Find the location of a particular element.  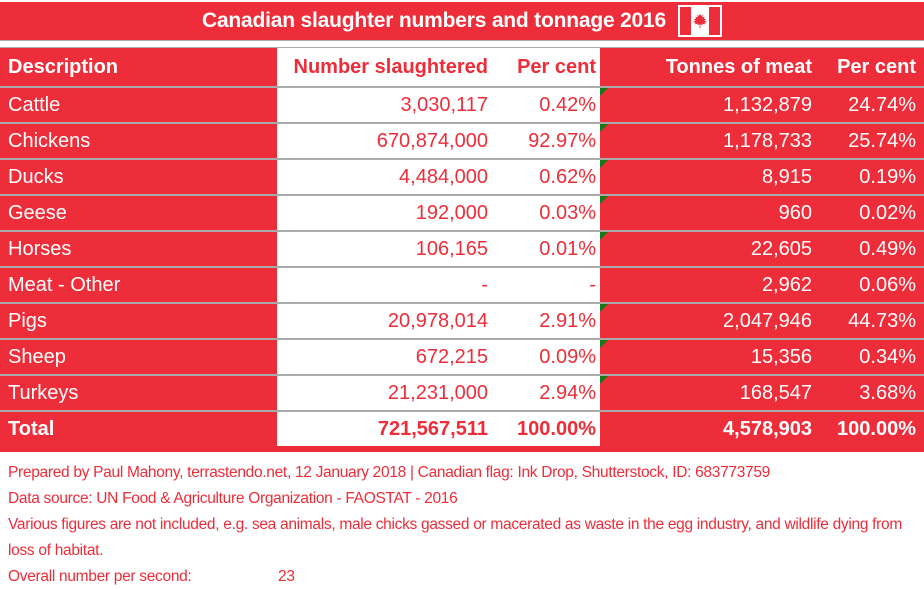

cell-tonnes-percent: 0.02% is located at coordinates (872, 213).